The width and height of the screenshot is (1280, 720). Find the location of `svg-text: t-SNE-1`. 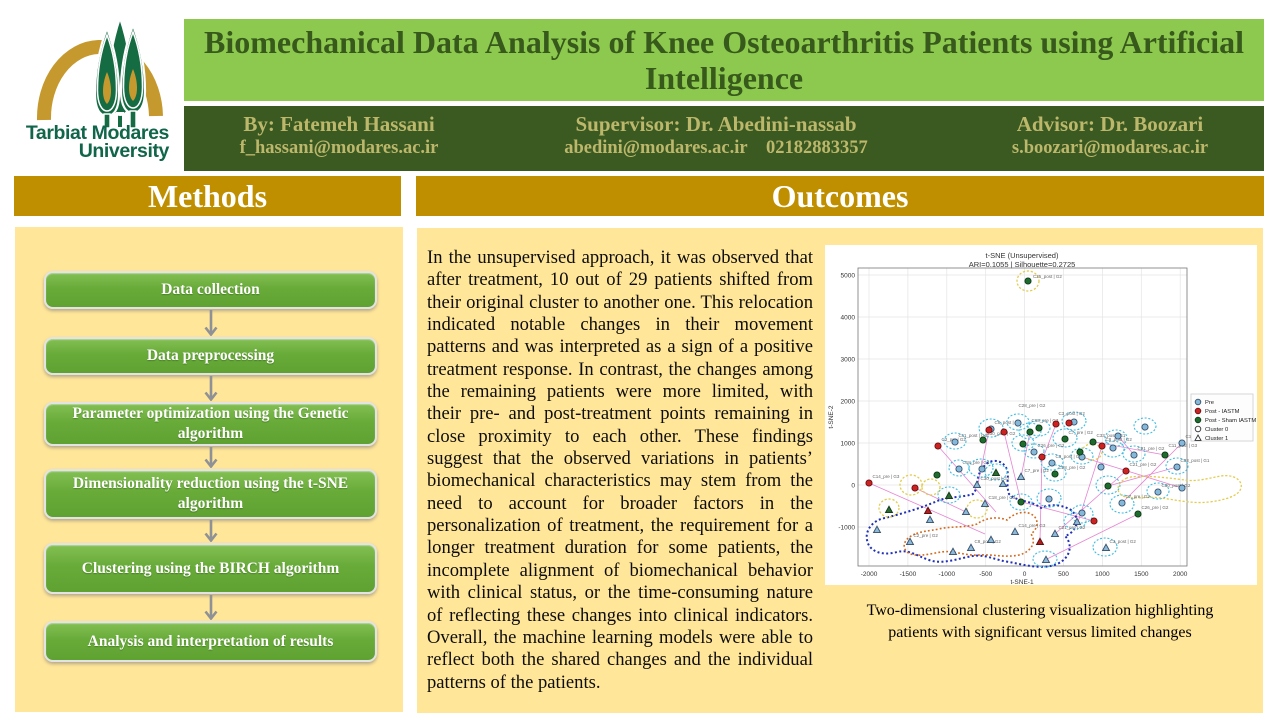

svg-text: t-SNE-1 is located at coordinates (1022, 582).